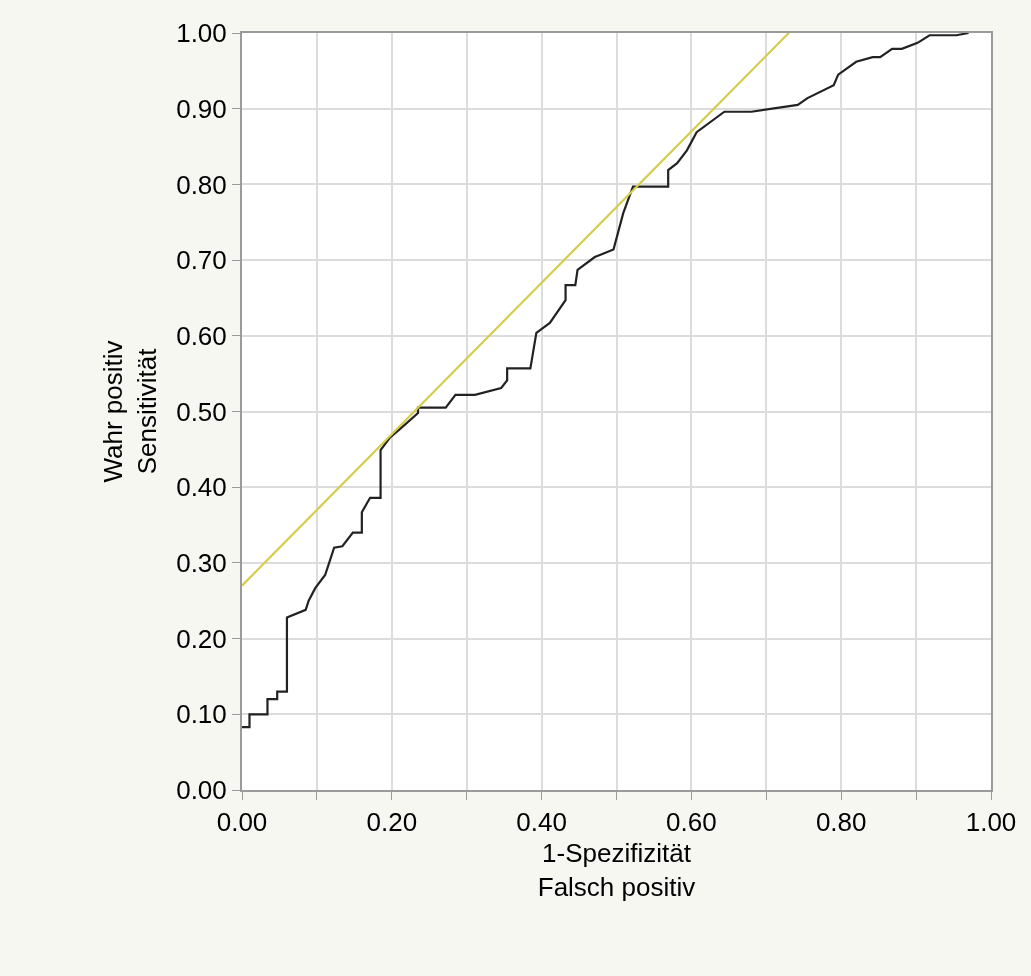  What do you see at coordinates (841, 822) in the screenshot?
I see `x-tick-label: 0.80` at bounding box center [841, 822].